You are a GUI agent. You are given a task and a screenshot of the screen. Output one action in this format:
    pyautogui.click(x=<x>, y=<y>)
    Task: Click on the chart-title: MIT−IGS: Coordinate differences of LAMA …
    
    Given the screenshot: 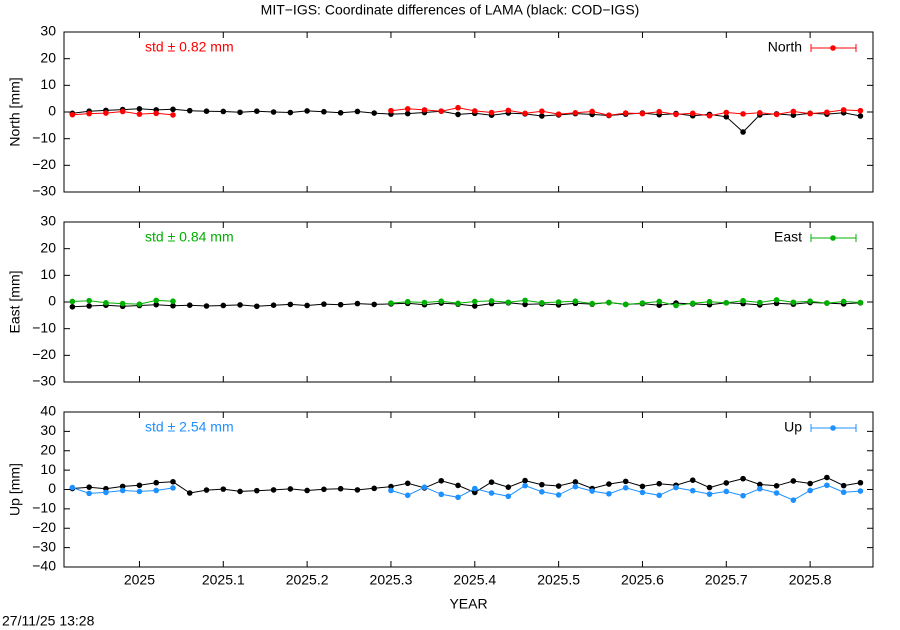 What is the action you would take?
    pyautogui.click(x=450, y=10)
    